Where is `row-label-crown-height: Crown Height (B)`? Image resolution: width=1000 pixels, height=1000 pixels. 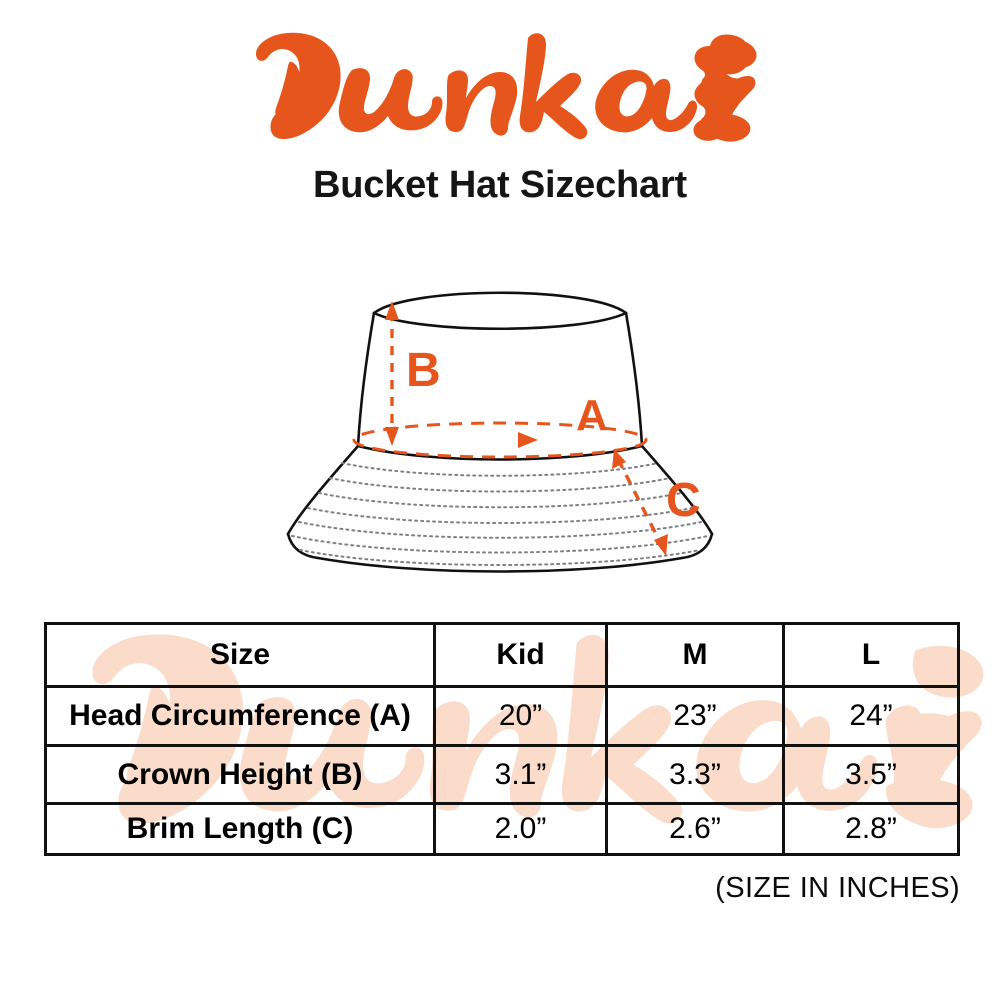 row-label-crown-height: Crown Height (B) is located at coordinates (240, 774).